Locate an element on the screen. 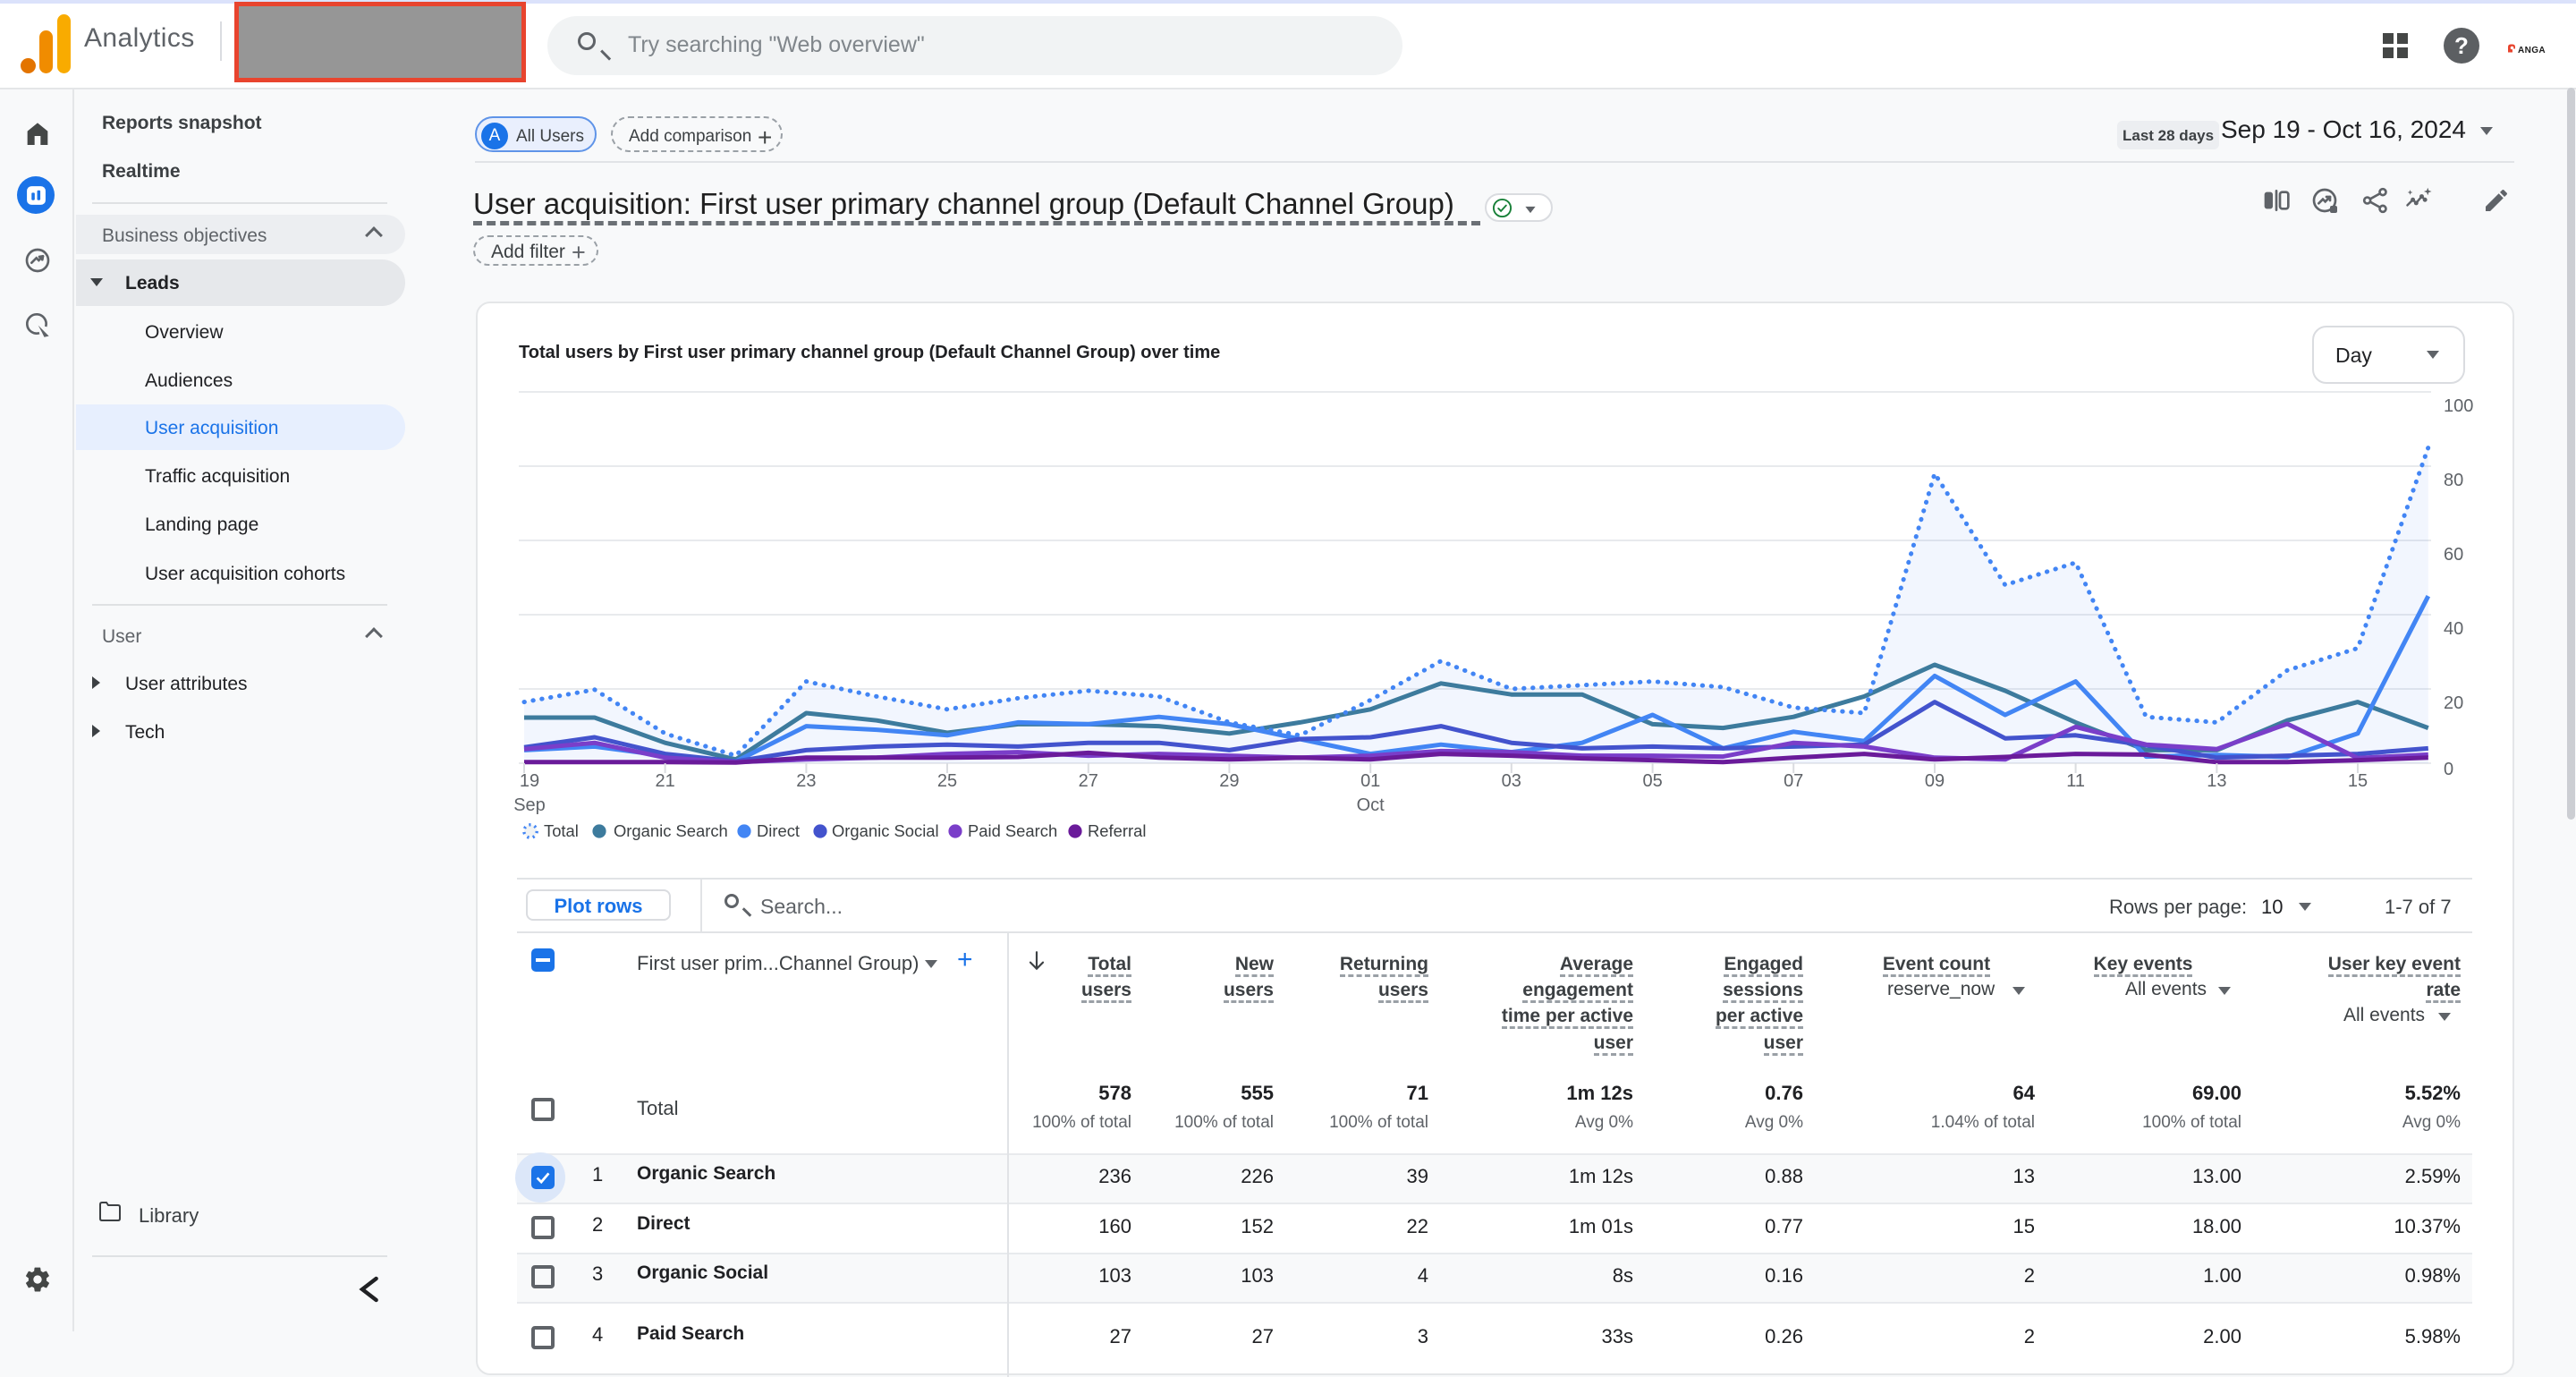  svg-text: 13 is located at coordinates (2216, 781).